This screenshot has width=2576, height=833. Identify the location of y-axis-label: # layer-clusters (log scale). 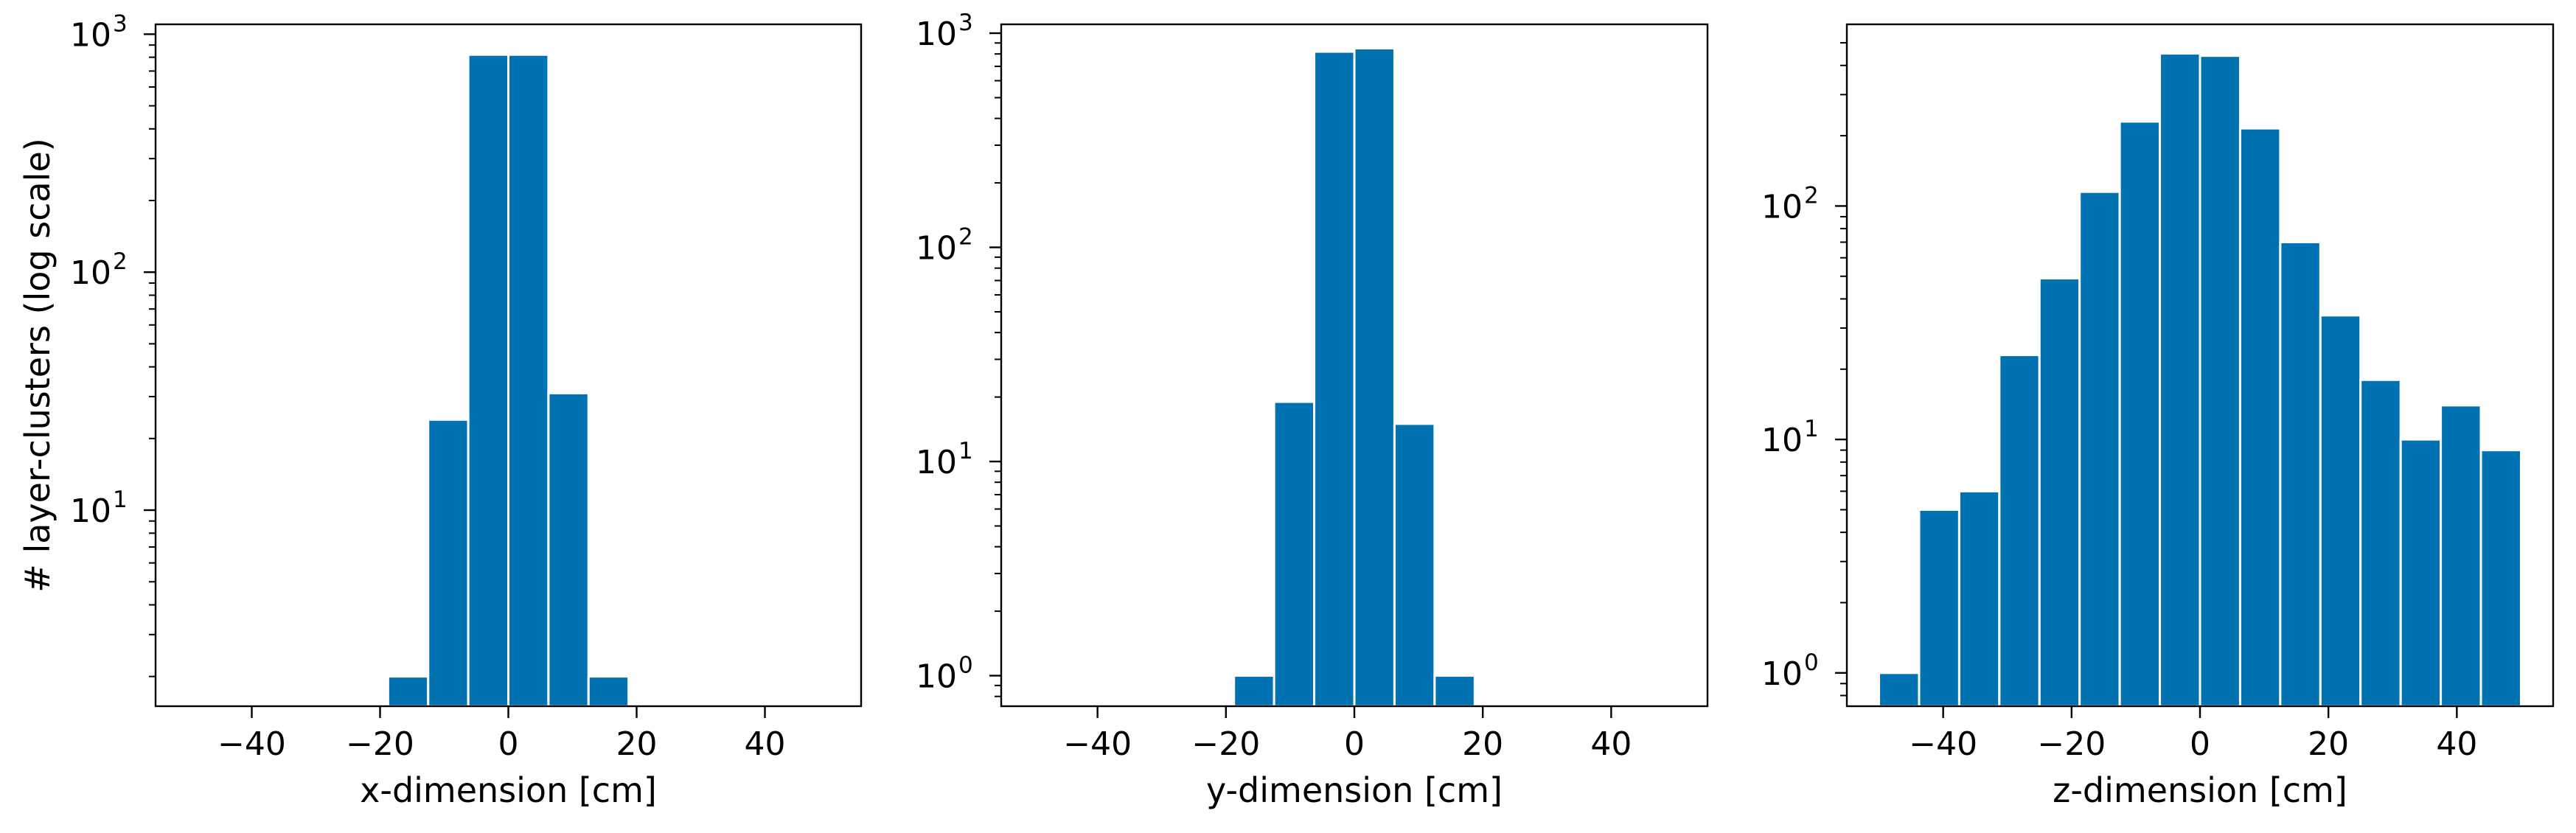
(38, 365).